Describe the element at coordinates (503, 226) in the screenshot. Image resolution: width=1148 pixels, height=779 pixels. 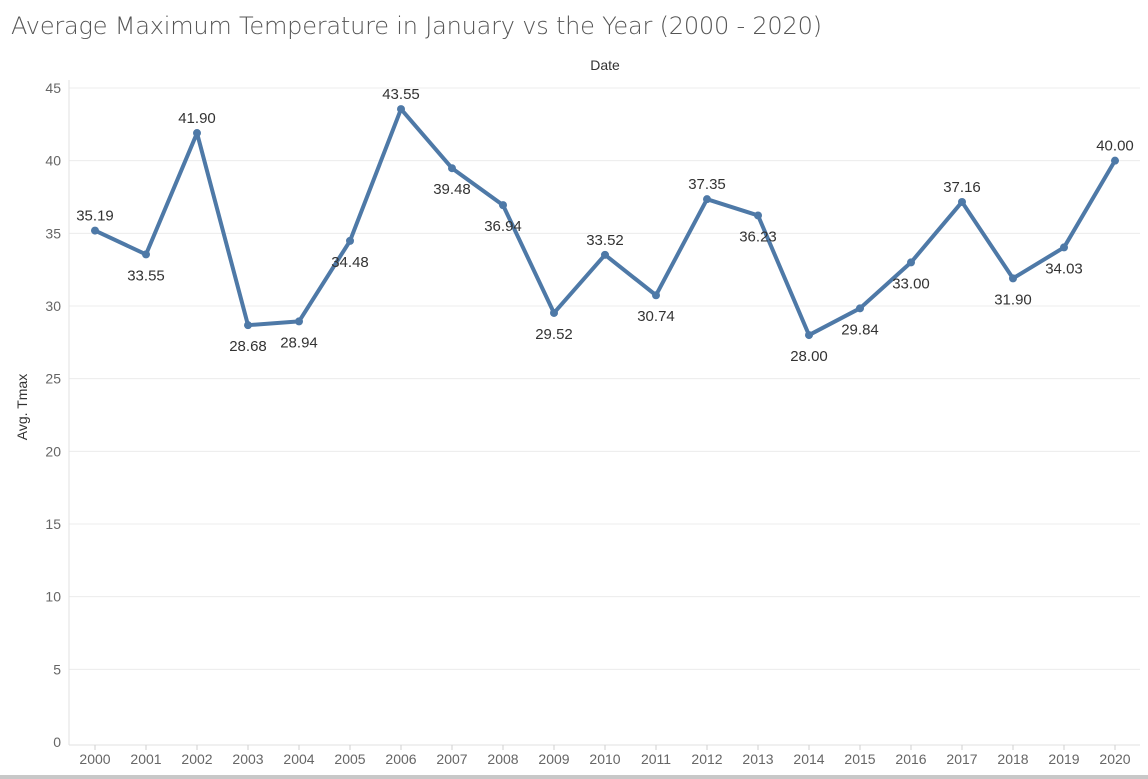
I see `data-label: 36.94` at that location.